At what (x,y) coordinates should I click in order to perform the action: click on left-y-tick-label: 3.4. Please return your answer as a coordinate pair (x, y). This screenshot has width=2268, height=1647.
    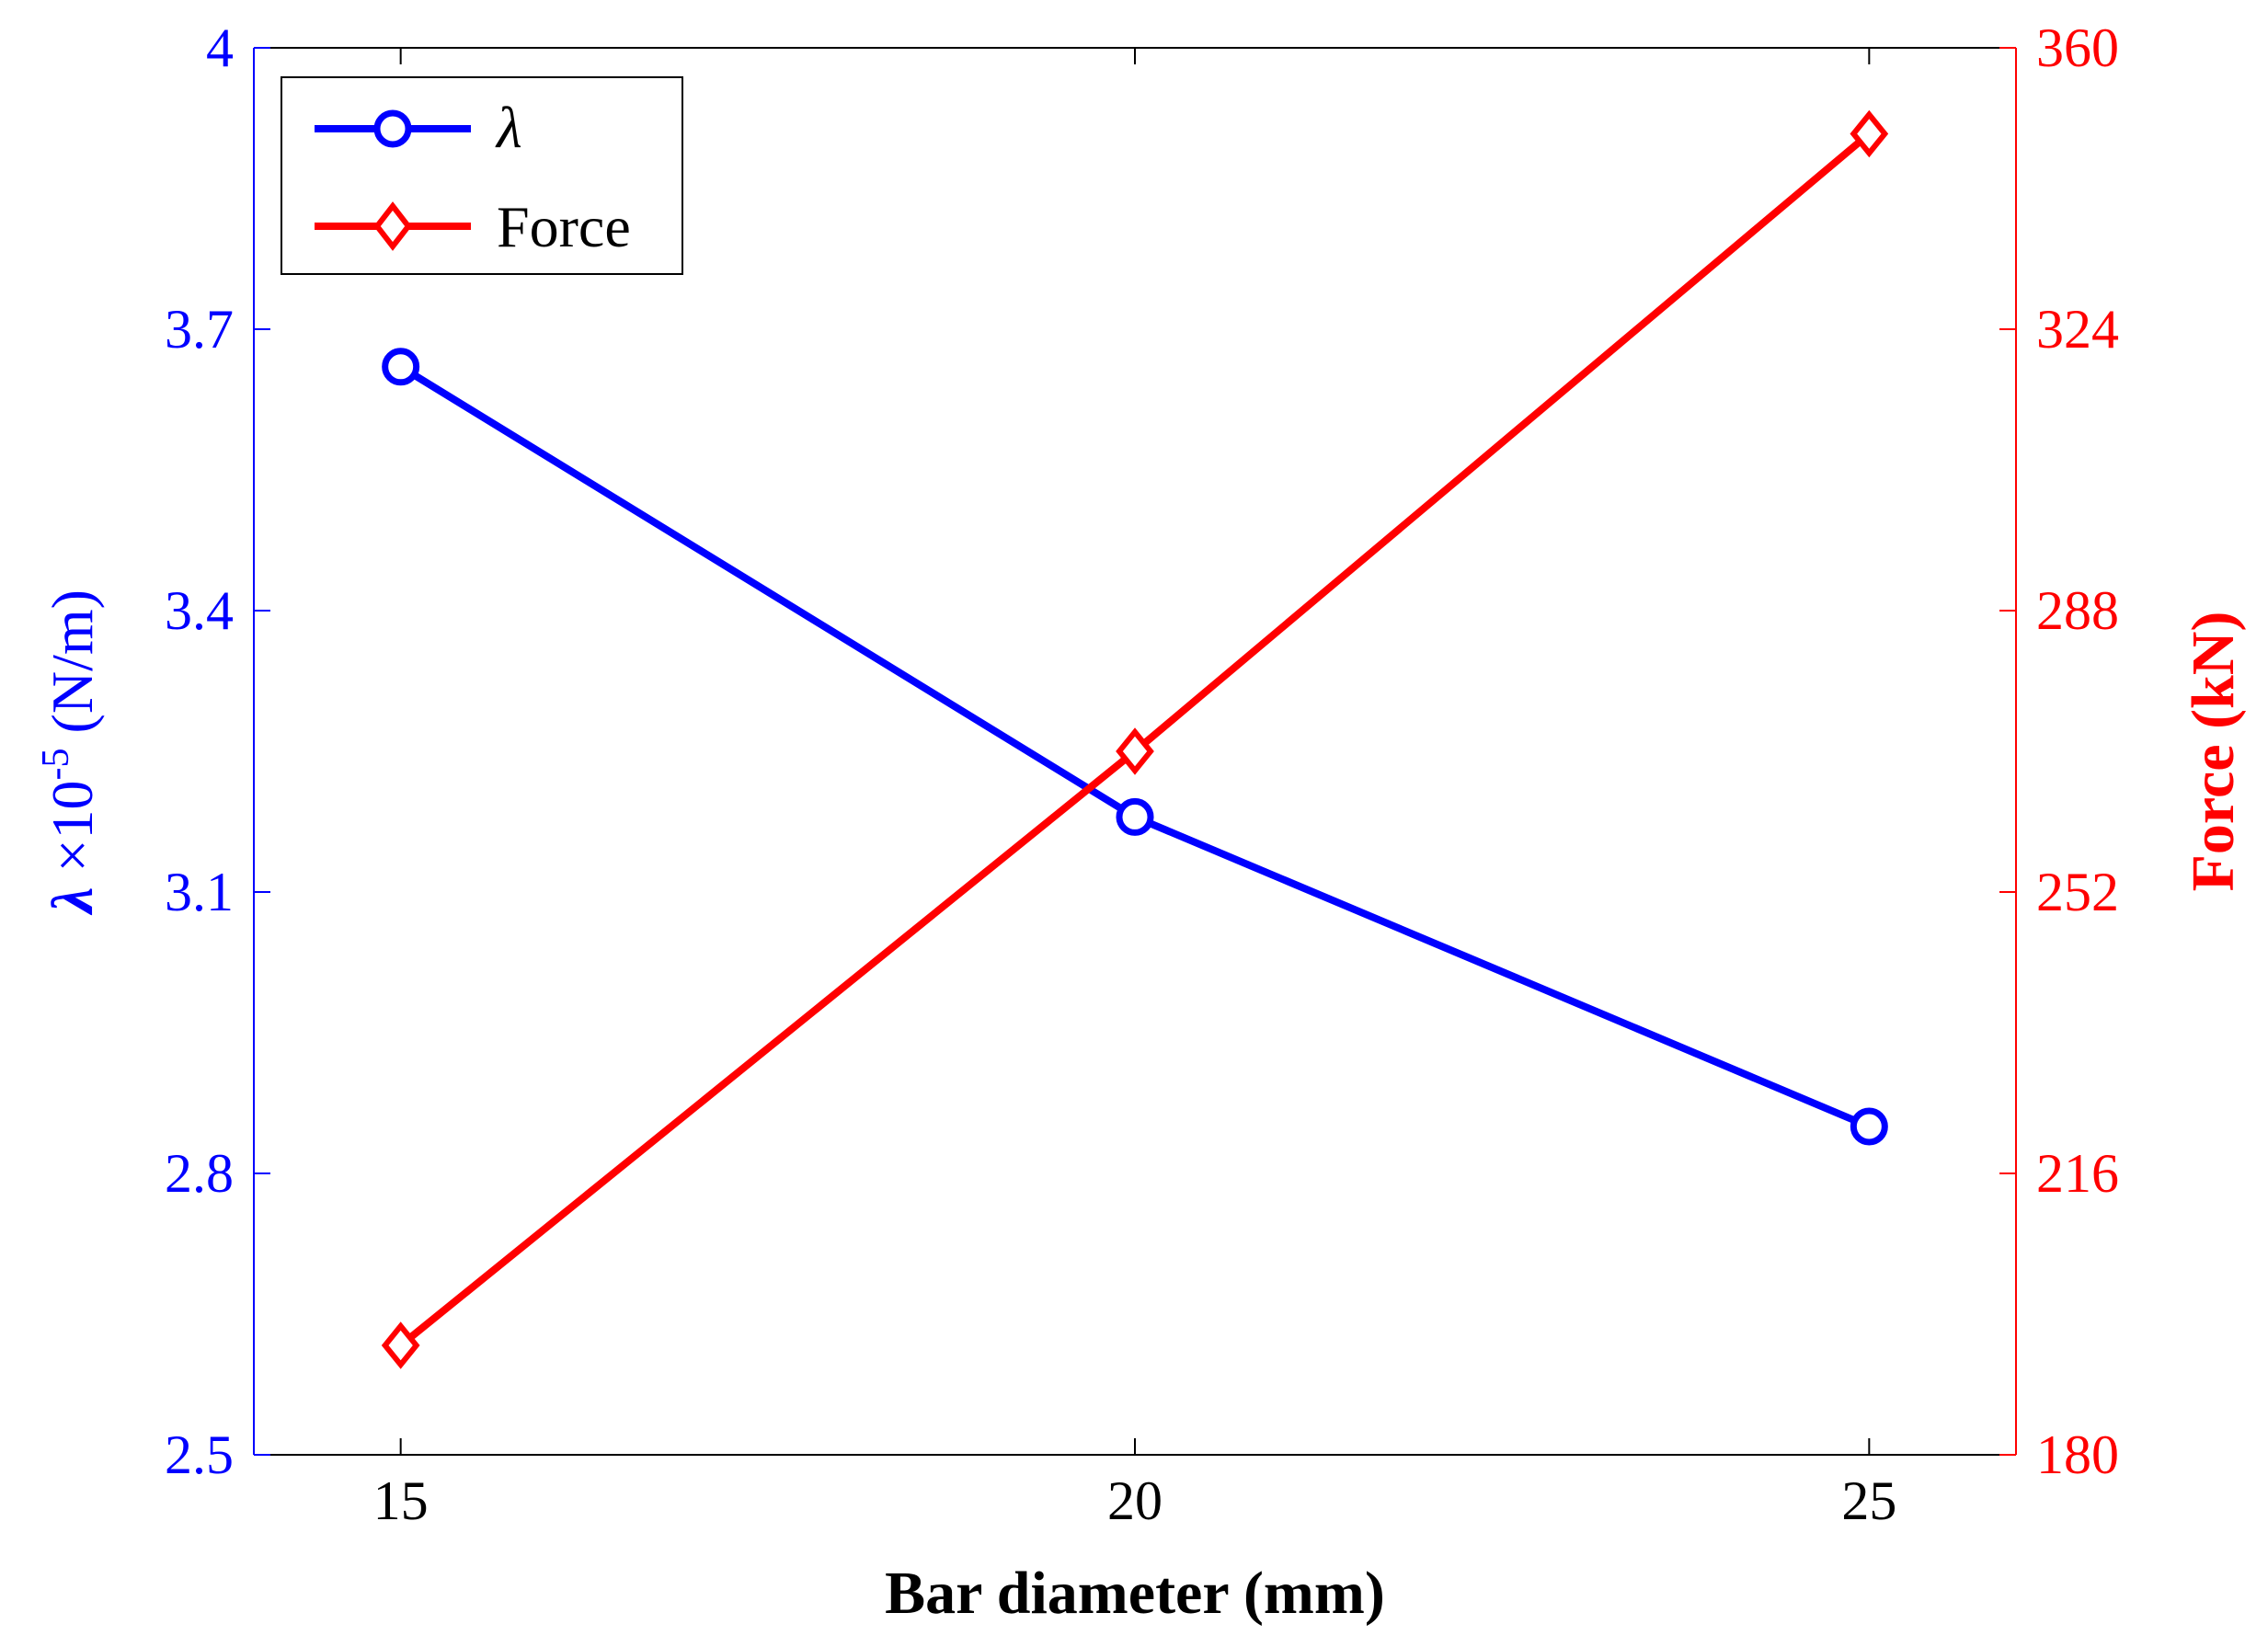
    Looking at the image, I should click on (199, 611).